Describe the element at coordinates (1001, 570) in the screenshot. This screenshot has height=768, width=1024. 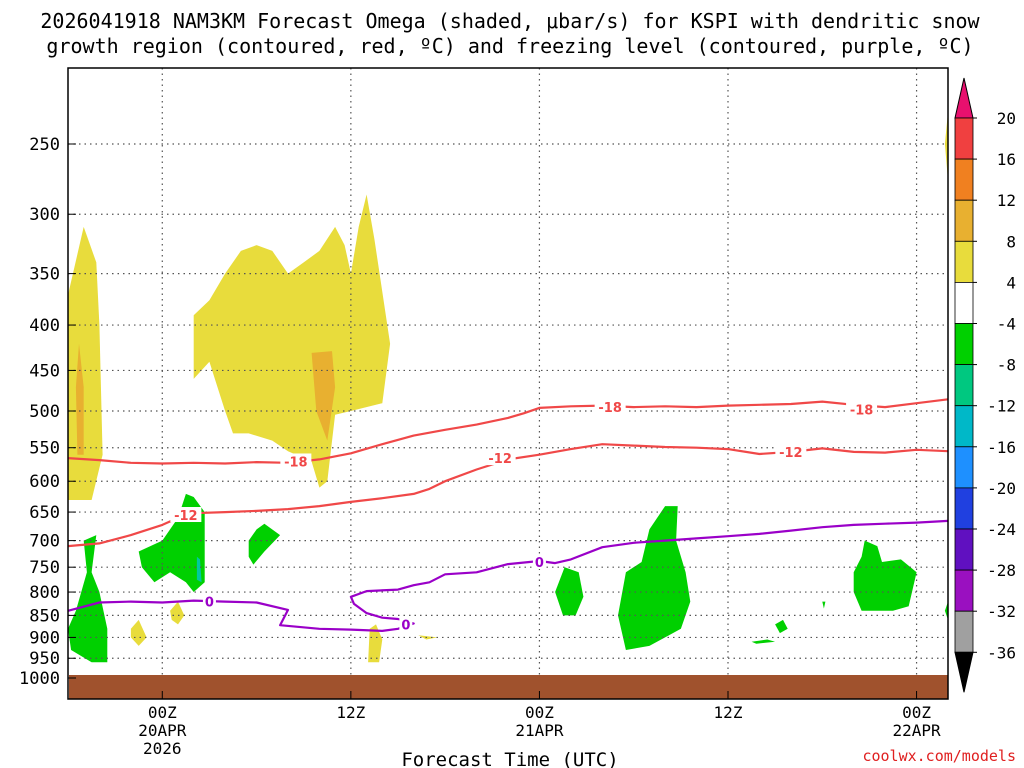
I see `colorbar-label: -28` at that location.